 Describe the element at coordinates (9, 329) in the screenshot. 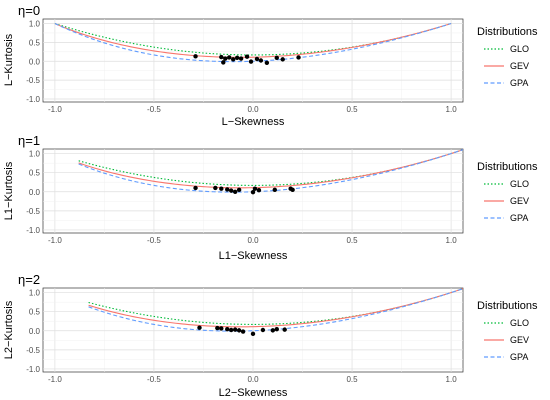

I see `y-axis-label: L2−Kurtosis` at that location.